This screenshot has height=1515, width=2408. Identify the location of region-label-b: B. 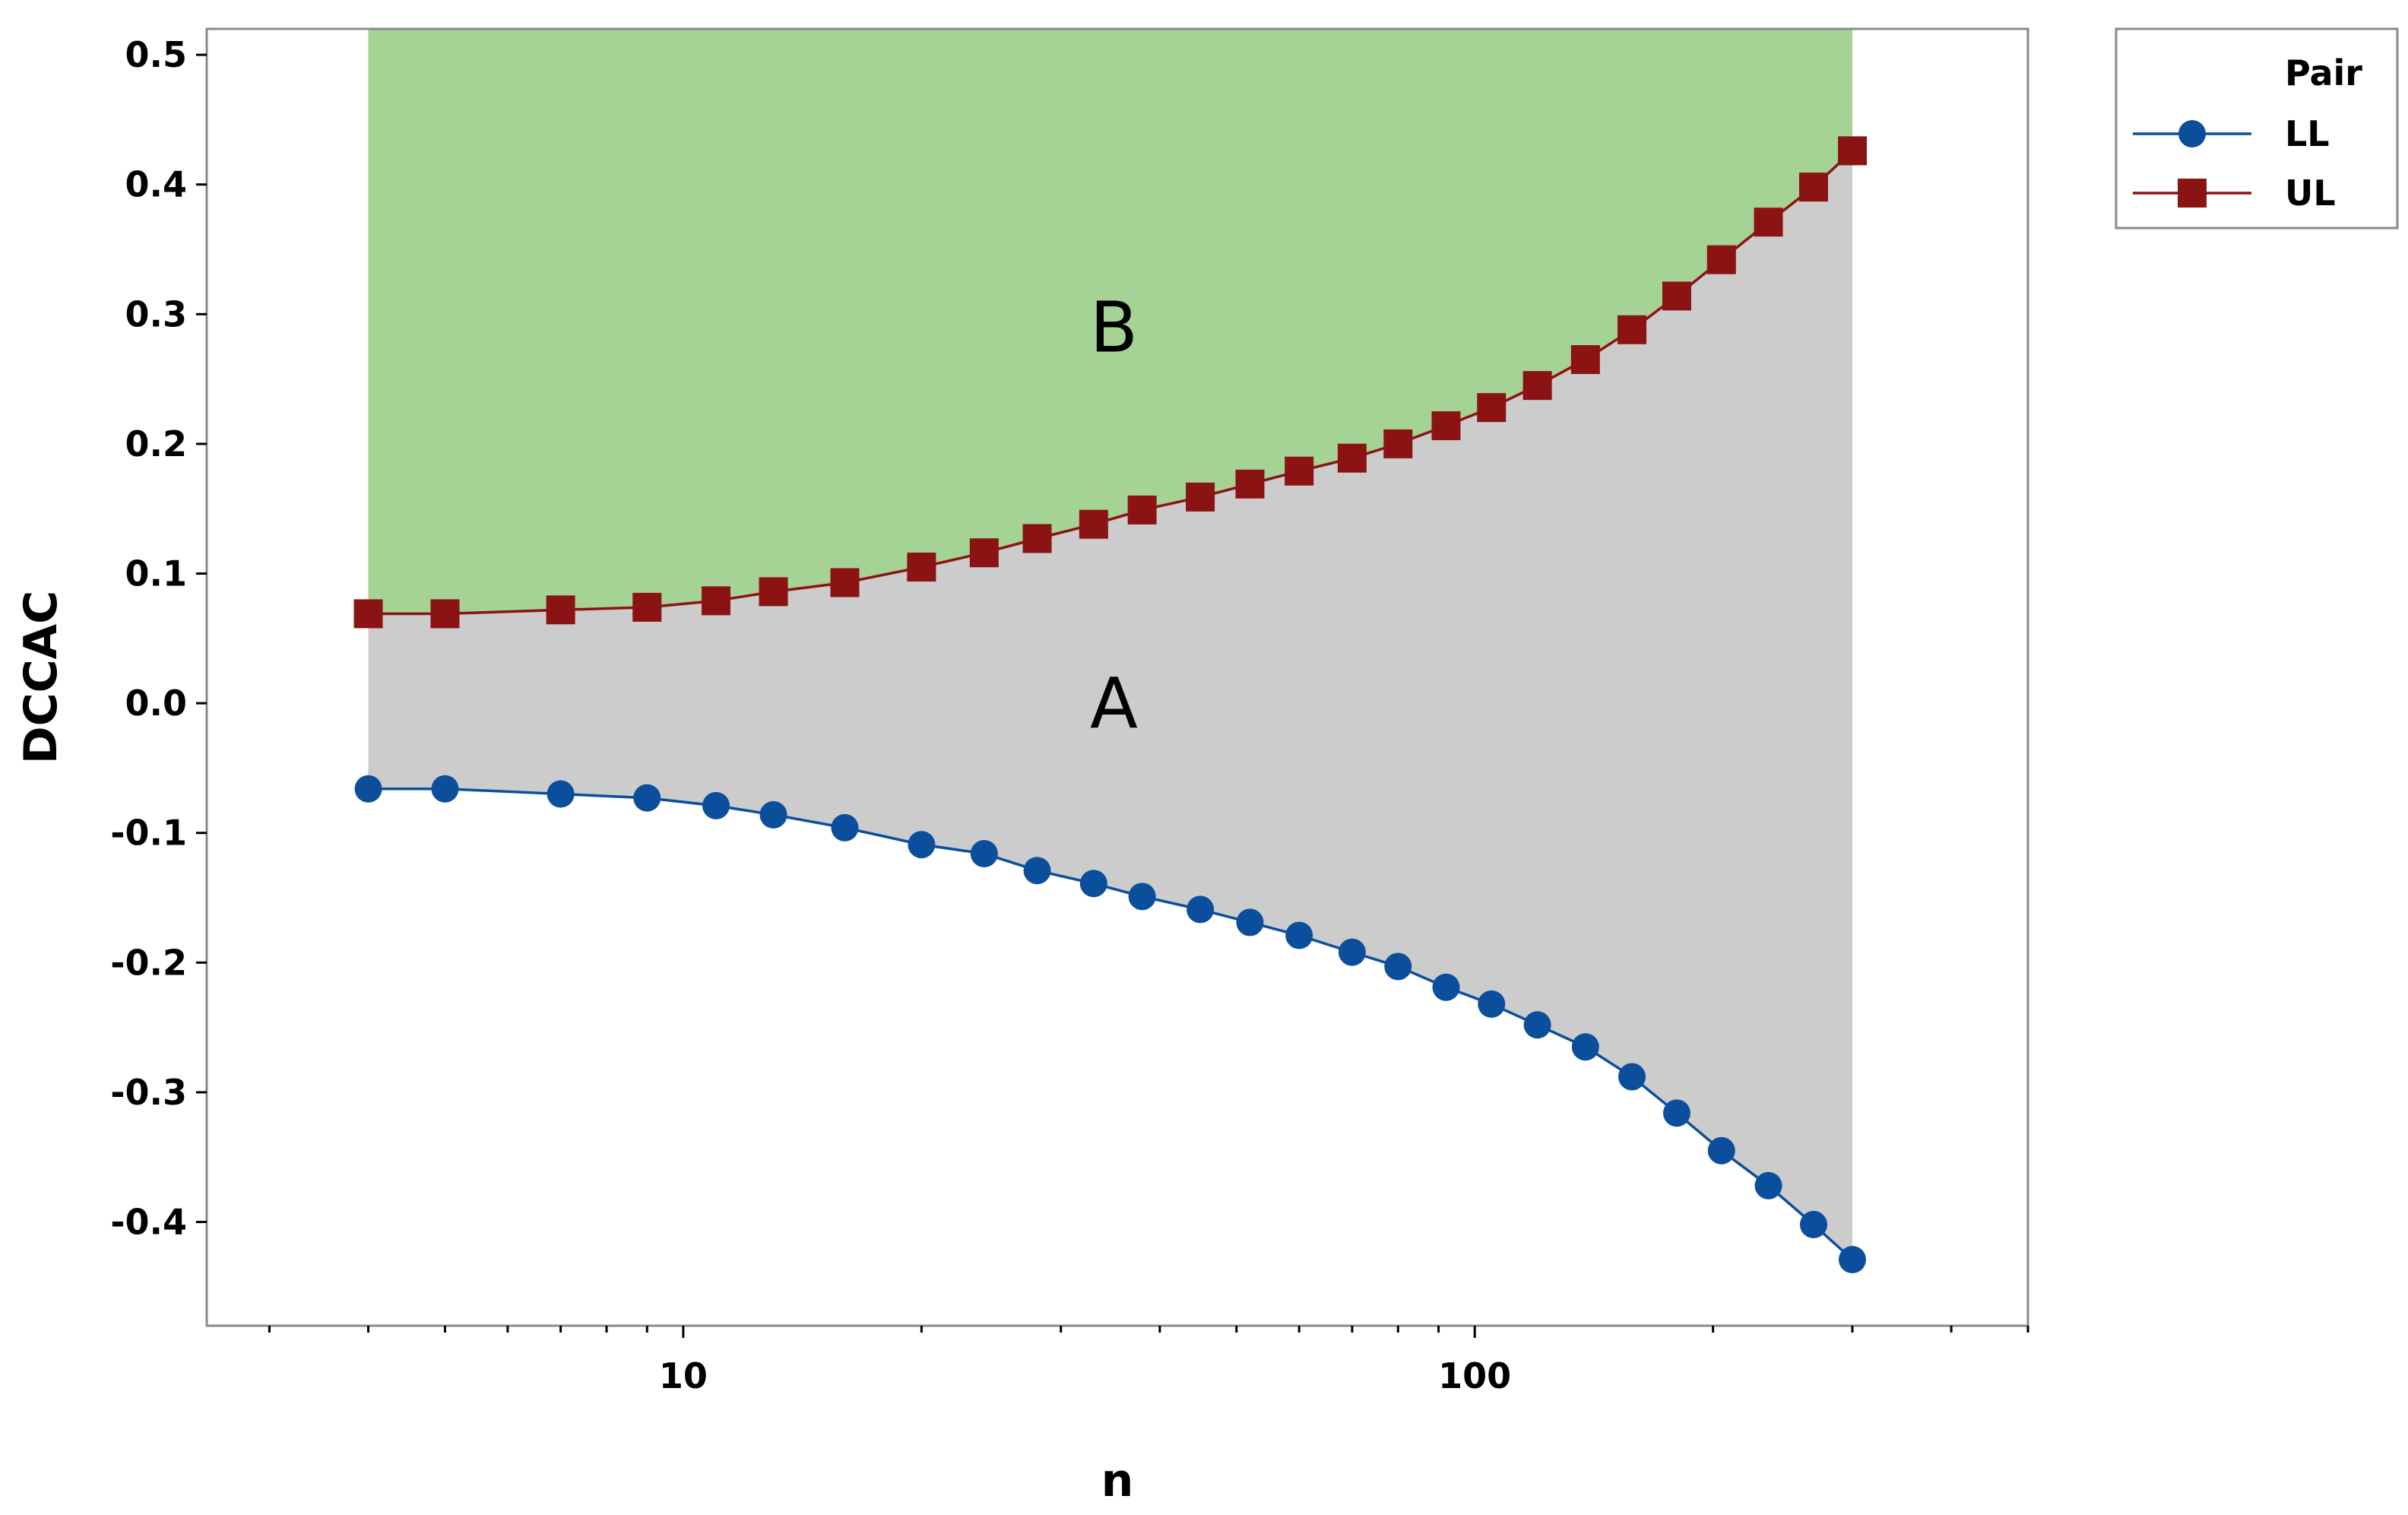
(1114, 327).